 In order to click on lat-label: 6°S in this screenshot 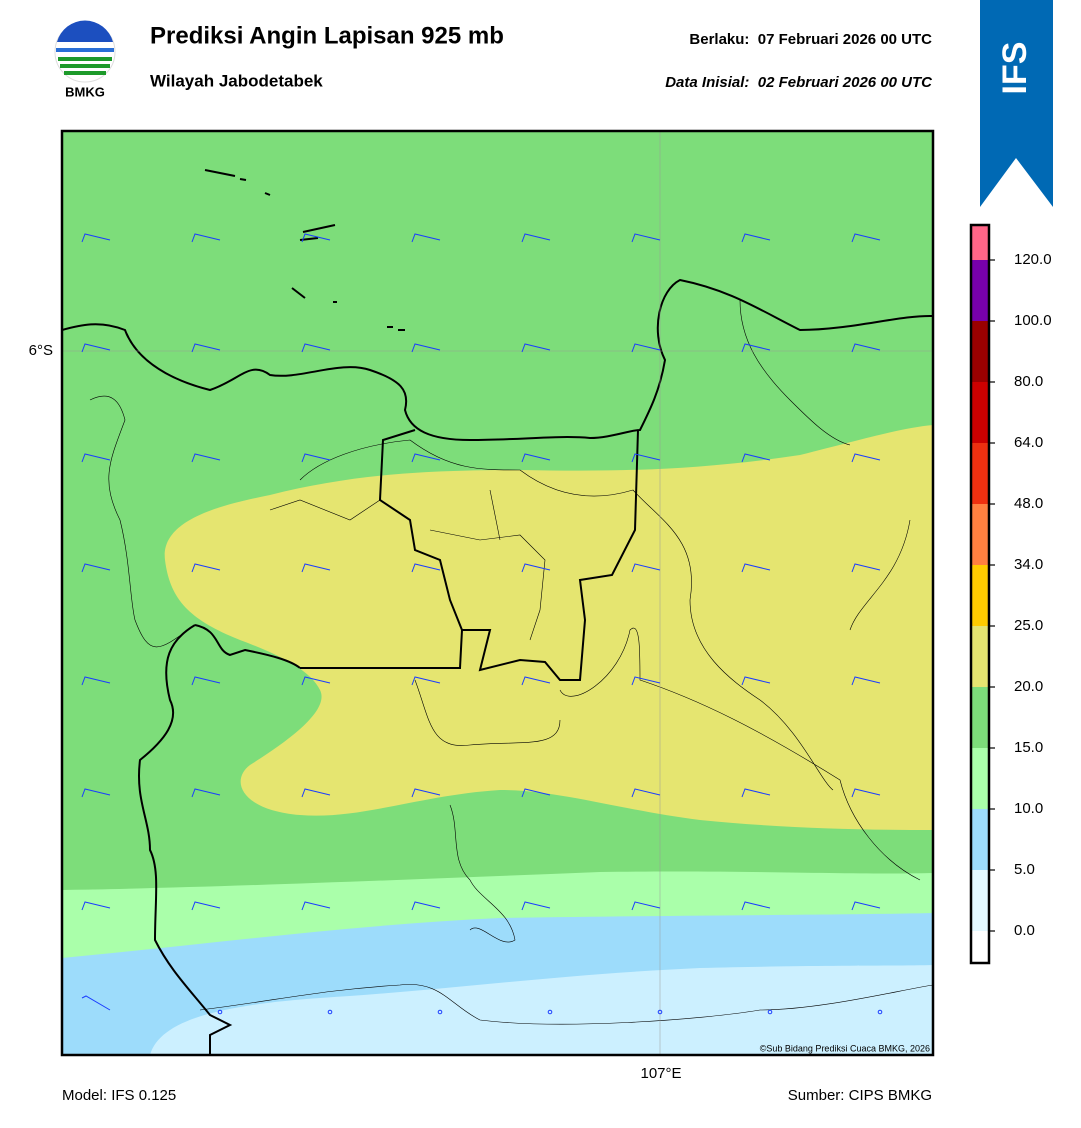, I will do `click(41, 350)`.